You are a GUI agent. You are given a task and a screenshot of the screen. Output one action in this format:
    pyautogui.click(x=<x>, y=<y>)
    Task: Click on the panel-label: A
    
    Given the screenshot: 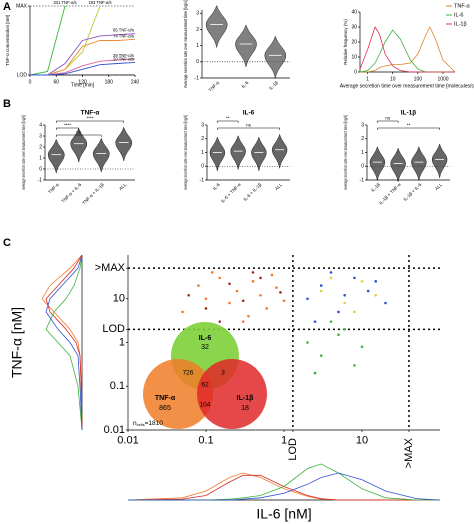 What is the action you would take?
    pyautogui.click(x=7, y=7)
    